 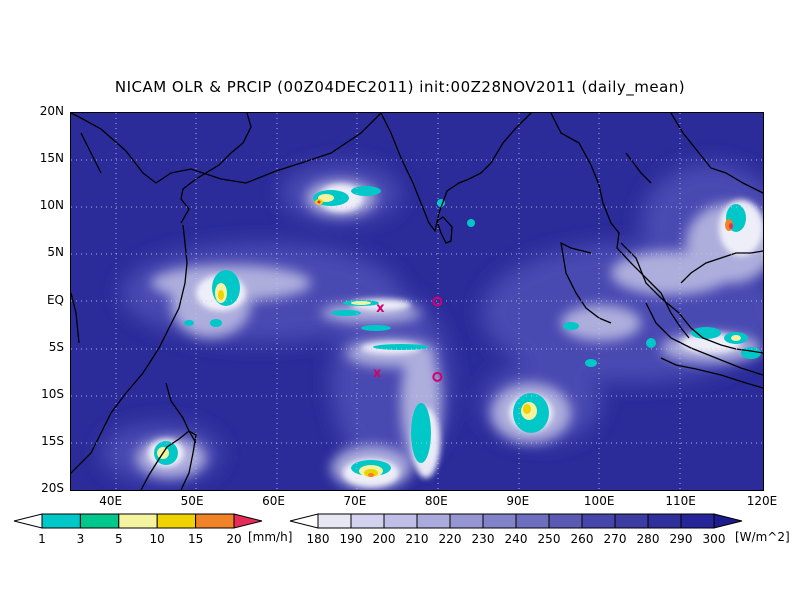 I want to click on colorbar-label: 220, so click(x=450, y=539).